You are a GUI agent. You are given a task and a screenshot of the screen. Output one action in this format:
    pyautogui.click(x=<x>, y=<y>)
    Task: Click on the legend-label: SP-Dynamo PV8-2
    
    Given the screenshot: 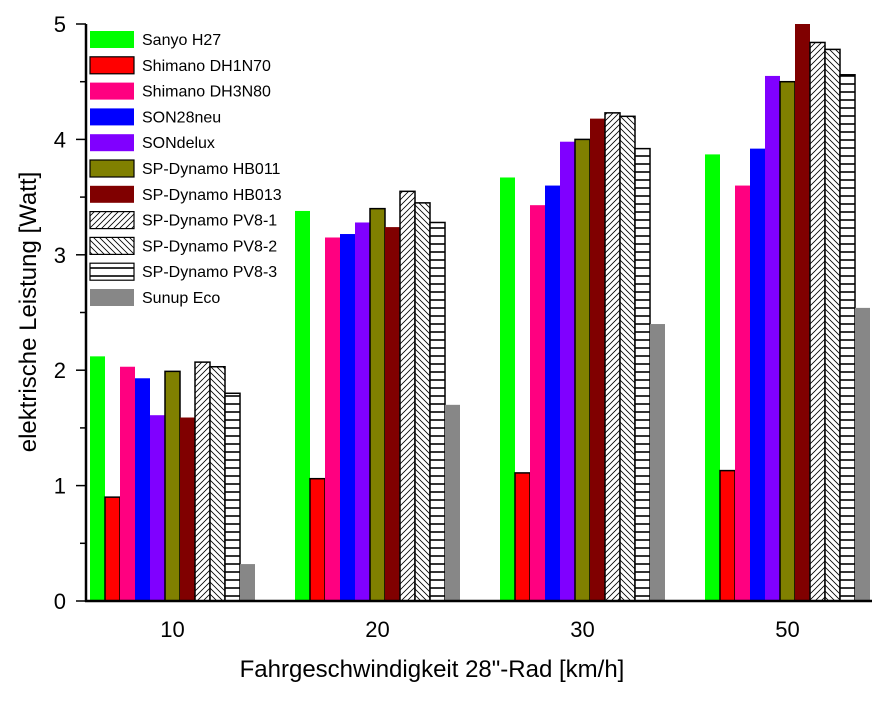 What is the action you would take?
    pyautogui.click(x=209, y=246)
    